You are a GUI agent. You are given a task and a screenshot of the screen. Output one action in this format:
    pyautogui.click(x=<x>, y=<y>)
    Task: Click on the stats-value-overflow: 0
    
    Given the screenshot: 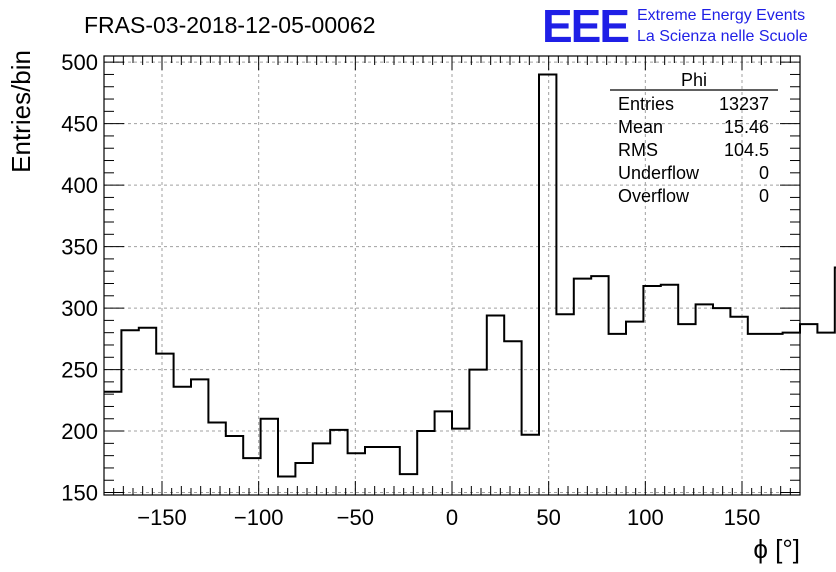 What is the action you would take?
    pyautogui.click(x=764, y=196)
    